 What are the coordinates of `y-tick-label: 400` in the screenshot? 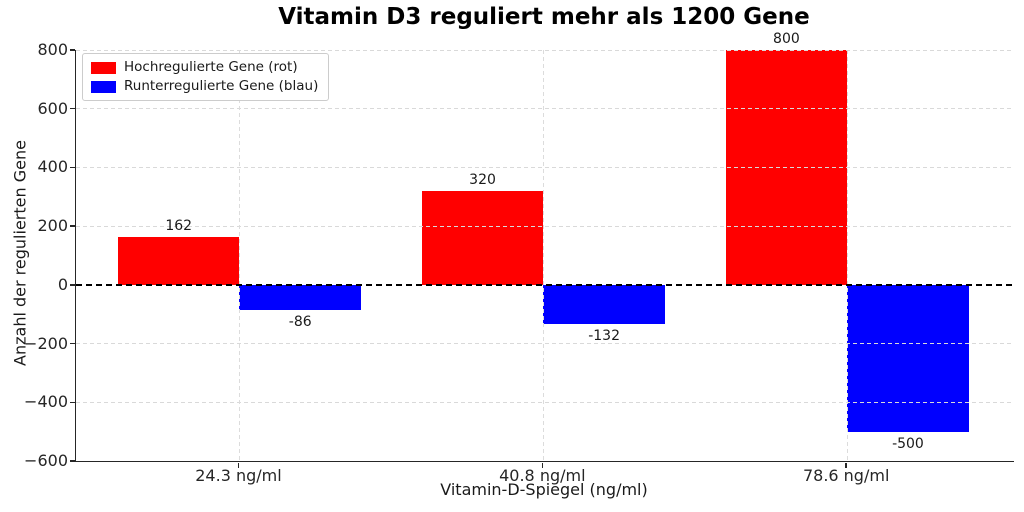 It's located at (52, 167).